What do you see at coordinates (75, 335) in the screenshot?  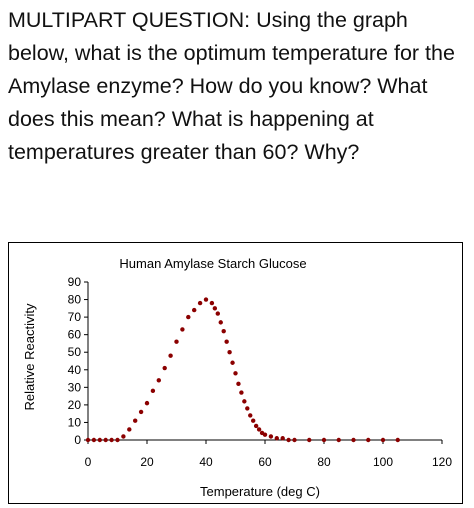 I see `y-tick-label: 60` at bounding box center [75, 335].